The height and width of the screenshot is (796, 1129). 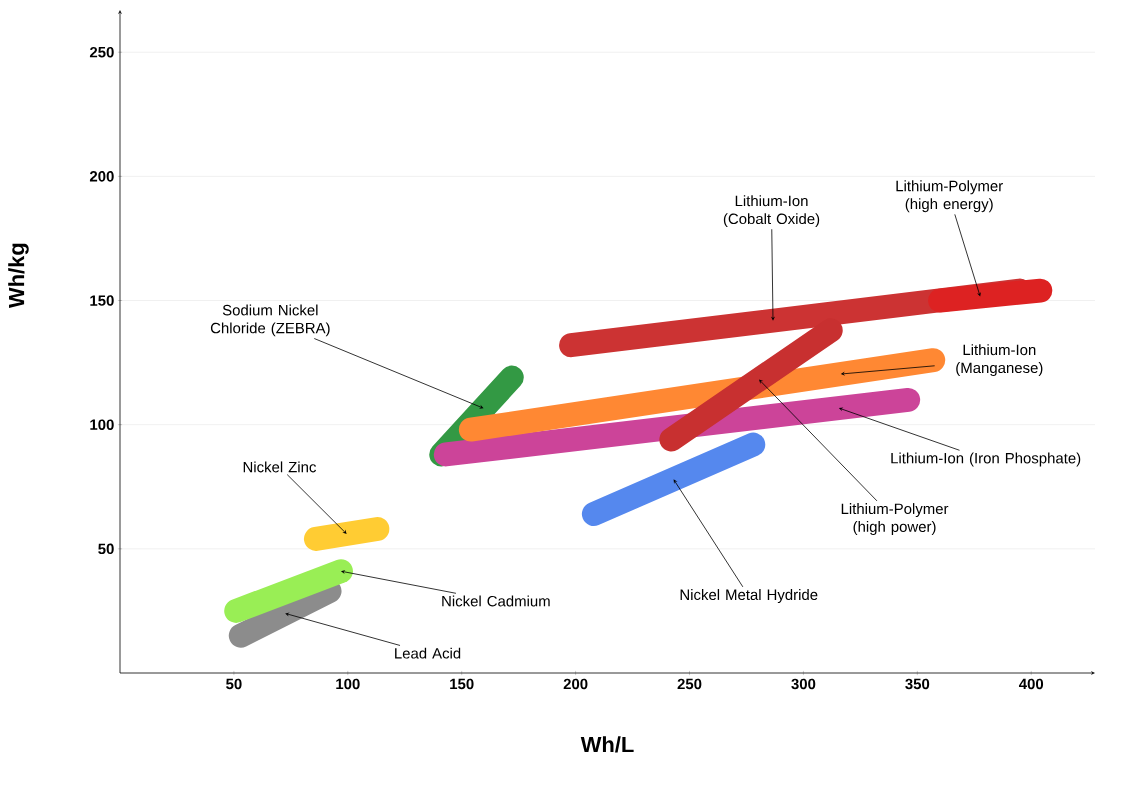 What do you see at coordinates (106, 549) in the screenshot?
I see `y-tick-label: 50` at bounding box center [106, 549].